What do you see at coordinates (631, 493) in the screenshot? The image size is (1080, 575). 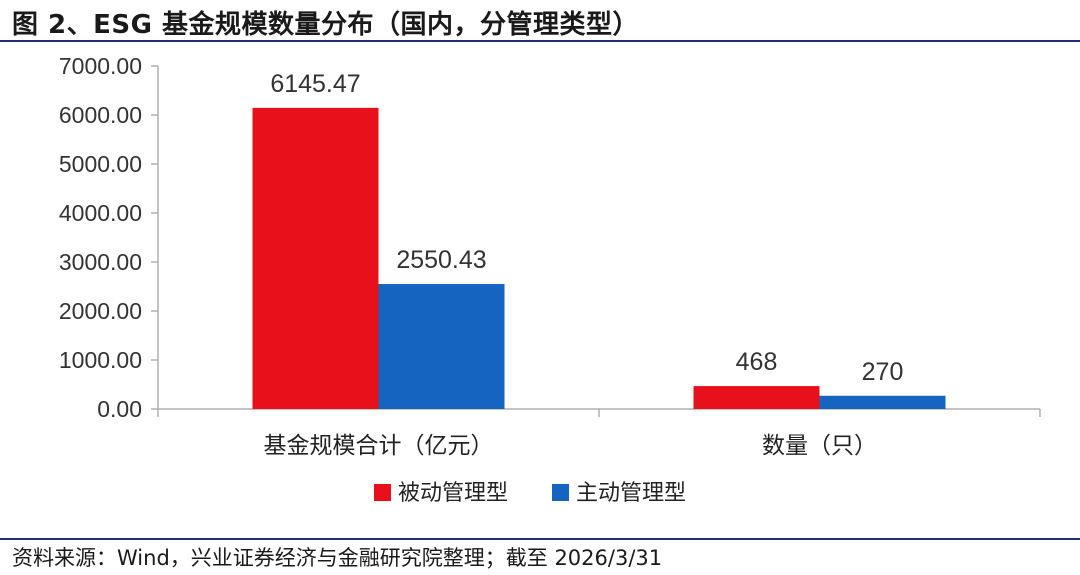 I see `legend-label: 主动管理型` at bounding box center [631, 493].